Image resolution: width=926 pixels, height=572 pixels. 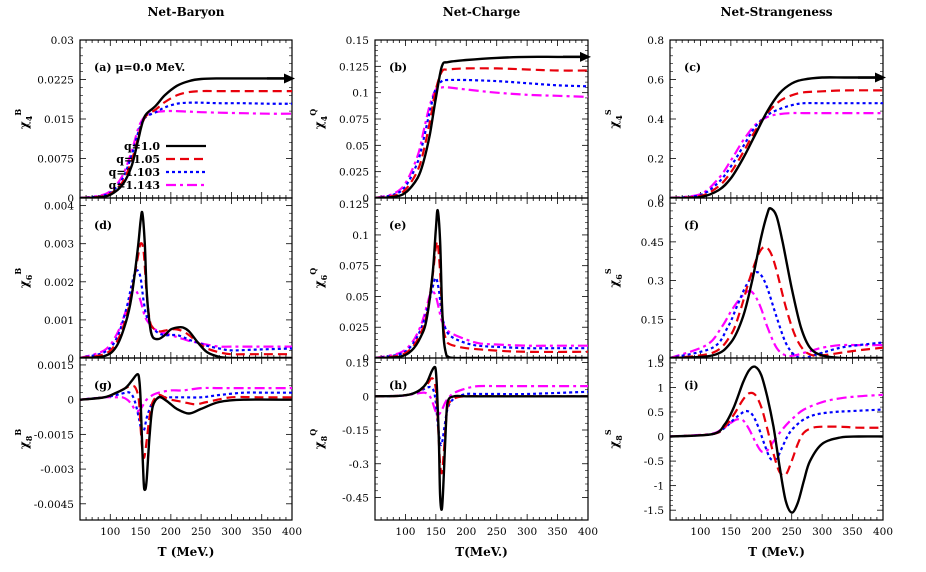 I want to click on y-tick-label: 0.05, so click(x=357, y=146).